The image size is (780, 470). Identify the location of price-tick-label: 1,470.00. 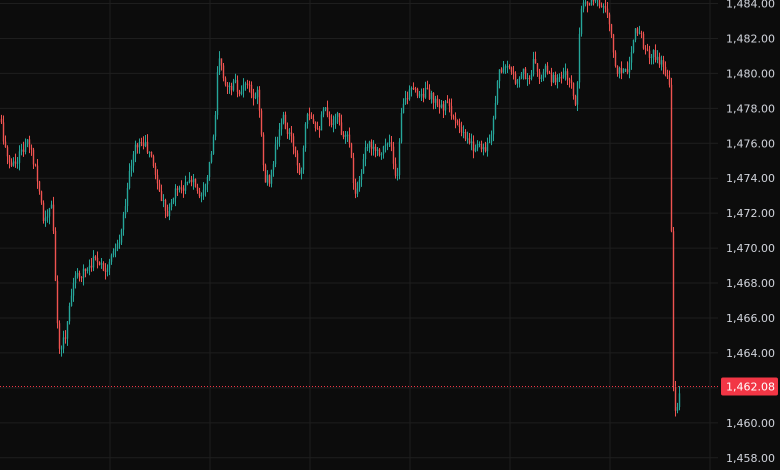
(750, 248).